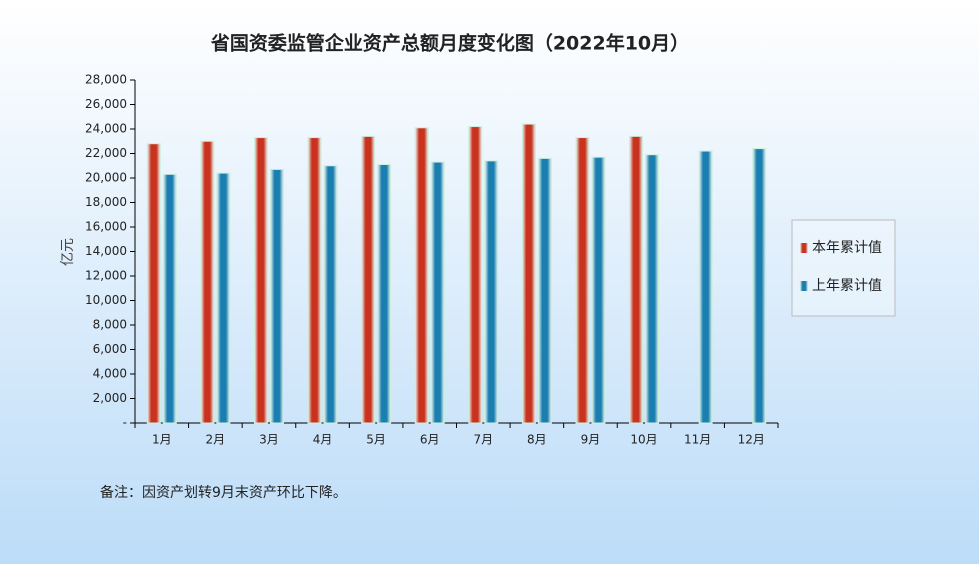 This screenshot has height=564, width=979. What do you see at coordinates (269, 440) in the screenshot?
I see `x-tick-label: 3月` at bounding box center [269, 440].